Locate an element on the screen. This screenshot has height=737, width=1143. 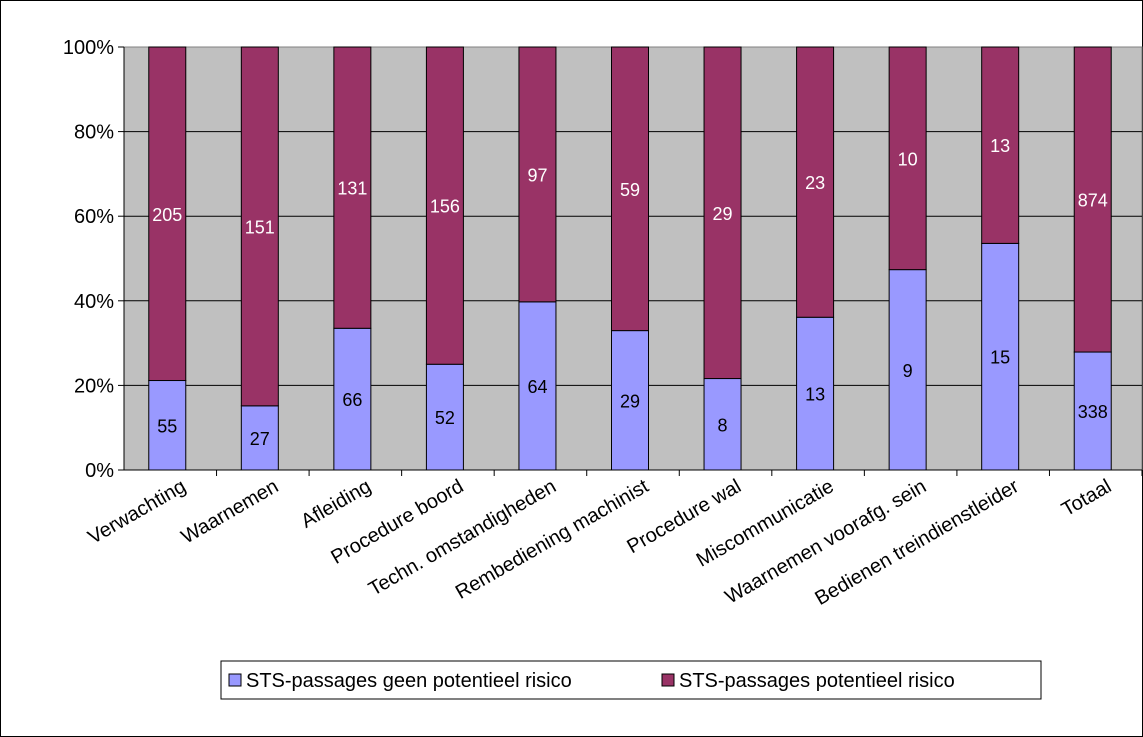
x-category-label: Totaal is located at coordinates (1086, 498).